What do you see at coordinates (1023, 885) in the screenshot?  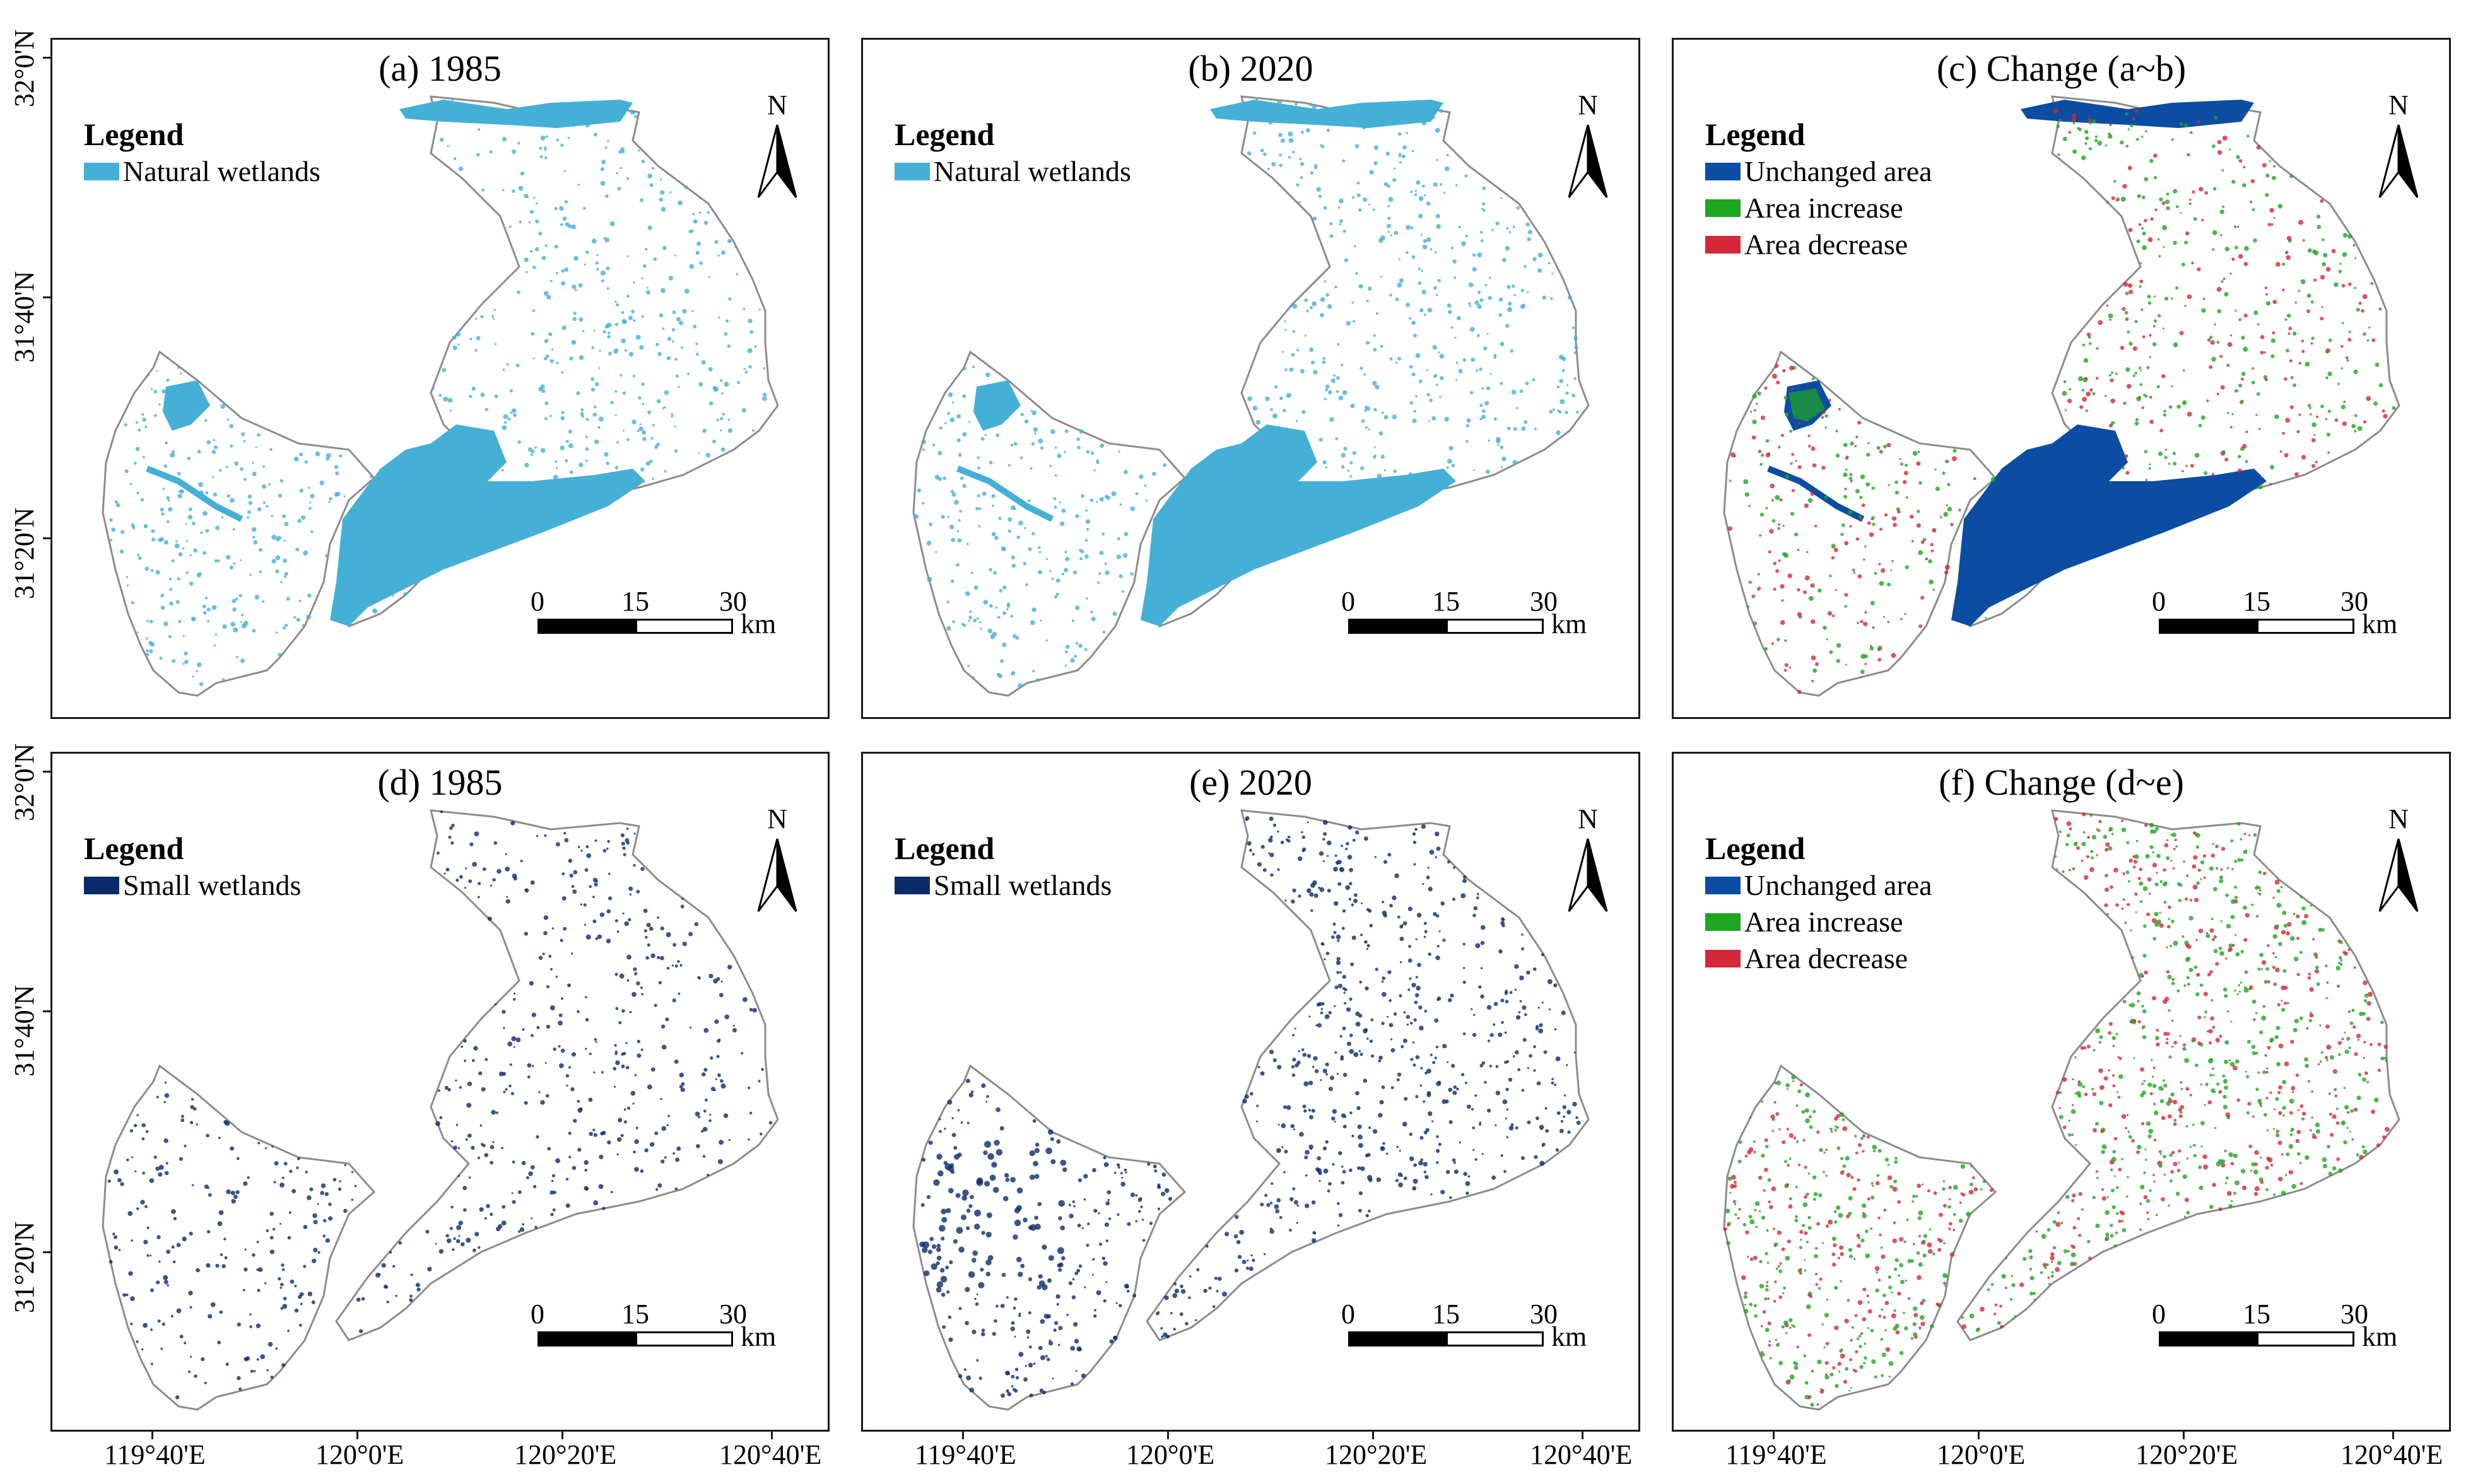 I see `legend-label: Small wetlands` at bounding box center [1023, 885].